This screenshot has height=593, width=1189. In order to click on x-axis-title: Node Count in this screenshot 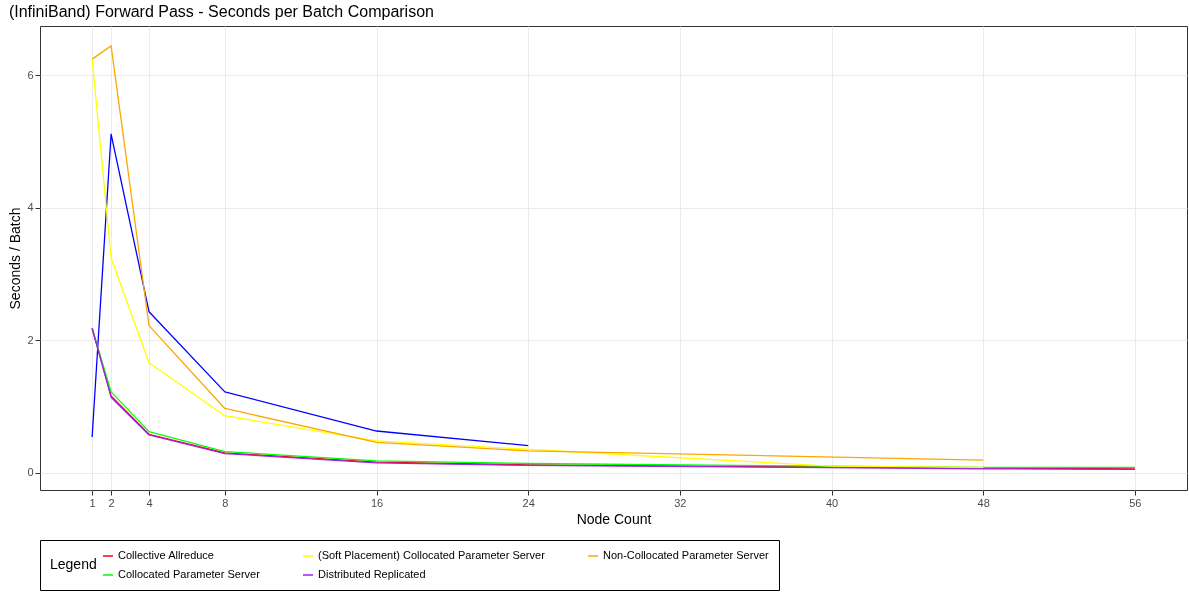, I will do `click(614, 518)`.